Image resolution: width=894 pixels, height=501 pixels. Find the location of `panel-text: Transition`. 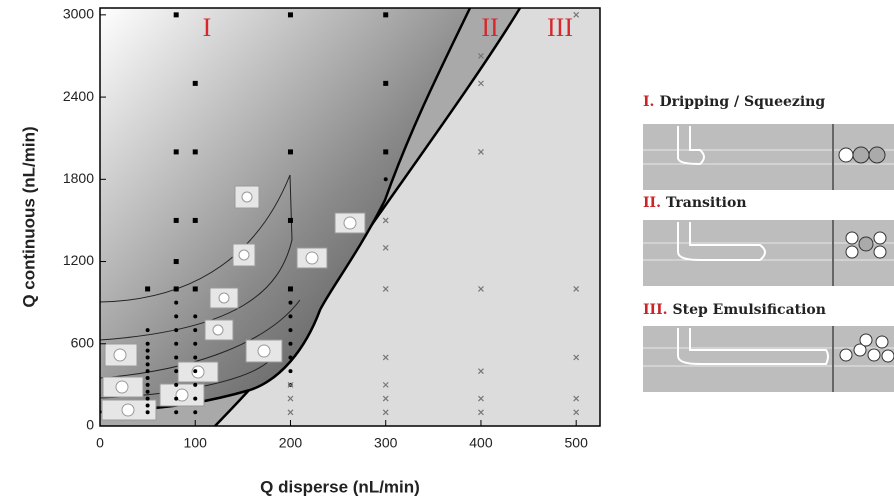

panel-text: Transition is located at coordinates (706, 203).